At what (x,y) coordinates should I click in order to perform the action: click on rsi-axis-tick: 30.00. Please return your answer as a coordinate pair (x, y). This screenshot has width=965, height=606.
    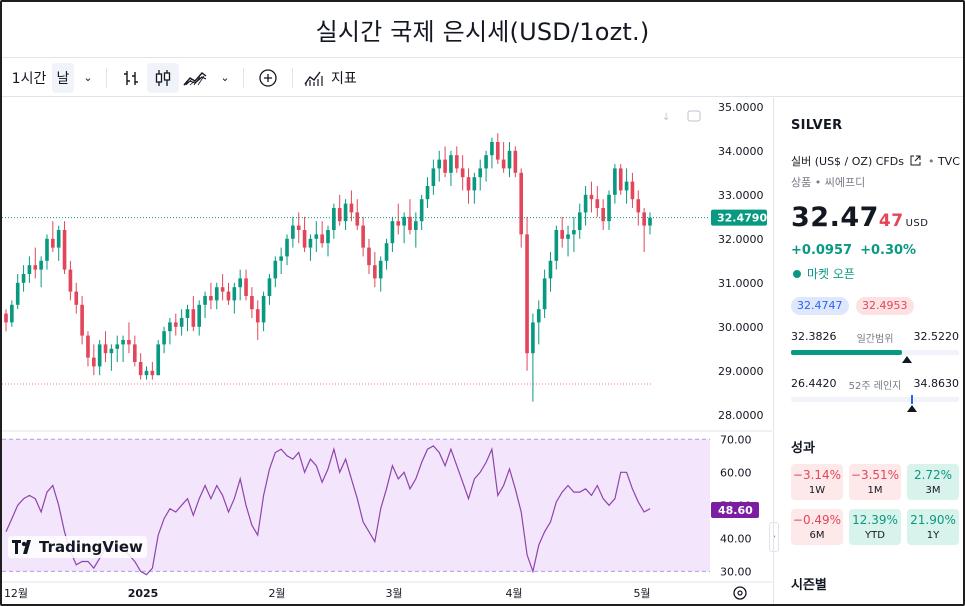
    Looking at the image, I should click on (736, 571).